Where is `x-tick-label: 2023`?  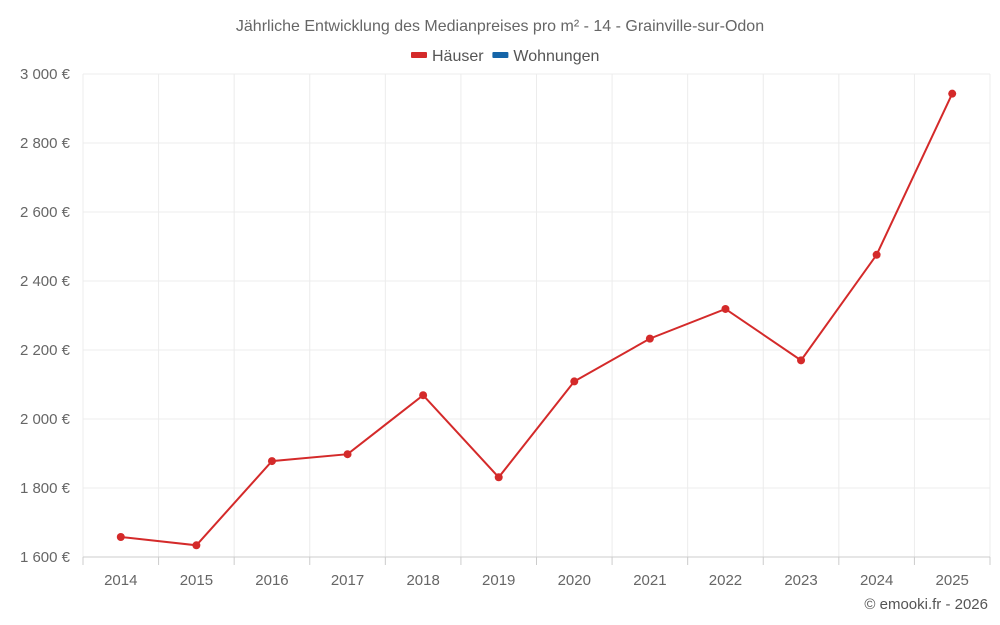
x-tick-label: 2023 is located at coordinates (800, 580).